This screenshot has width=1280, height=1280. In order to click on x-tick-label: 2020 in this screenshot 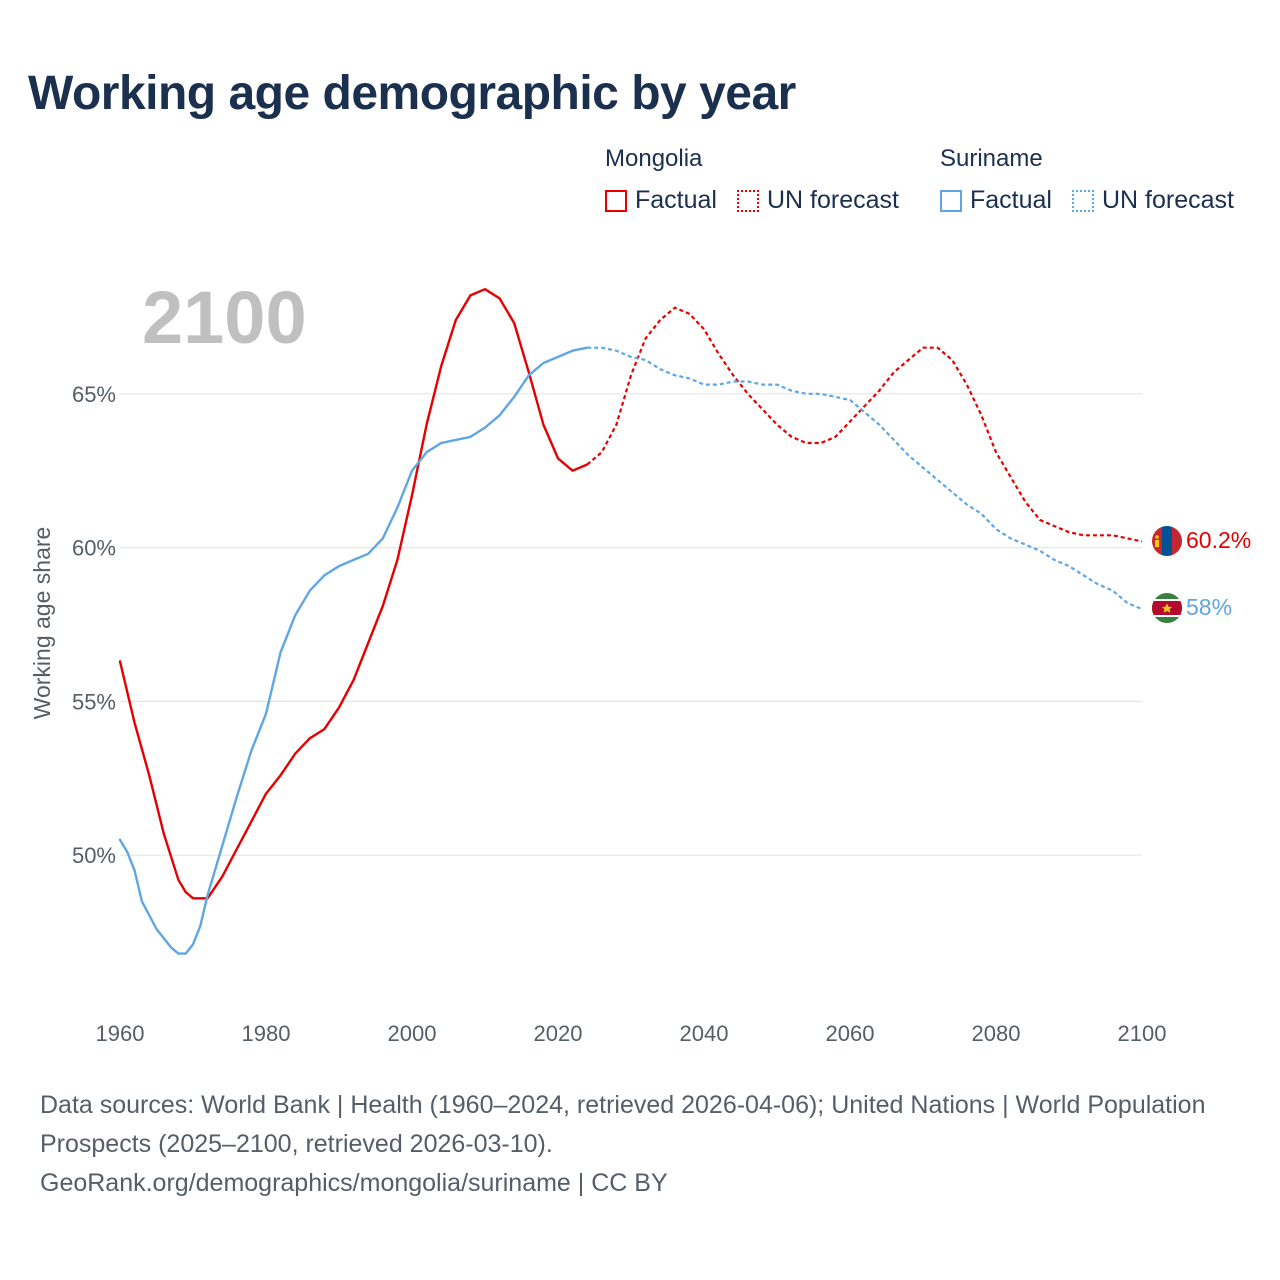, I will do `click(558, 1033)`.